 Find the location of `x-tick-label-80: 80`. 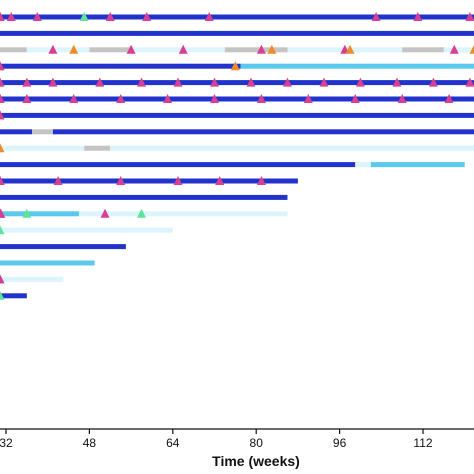

x-tick-label-80: 80 is located at coordinates (257, 443).